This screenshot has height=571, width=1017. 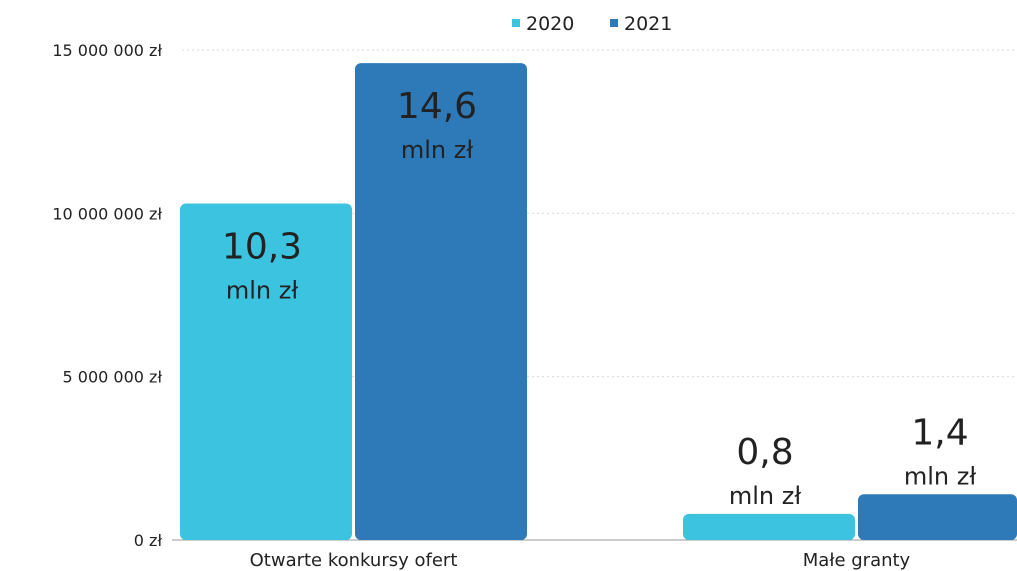 I want to click on data-label-unit-2021-1: mln zł, so click(x=940, y=476).